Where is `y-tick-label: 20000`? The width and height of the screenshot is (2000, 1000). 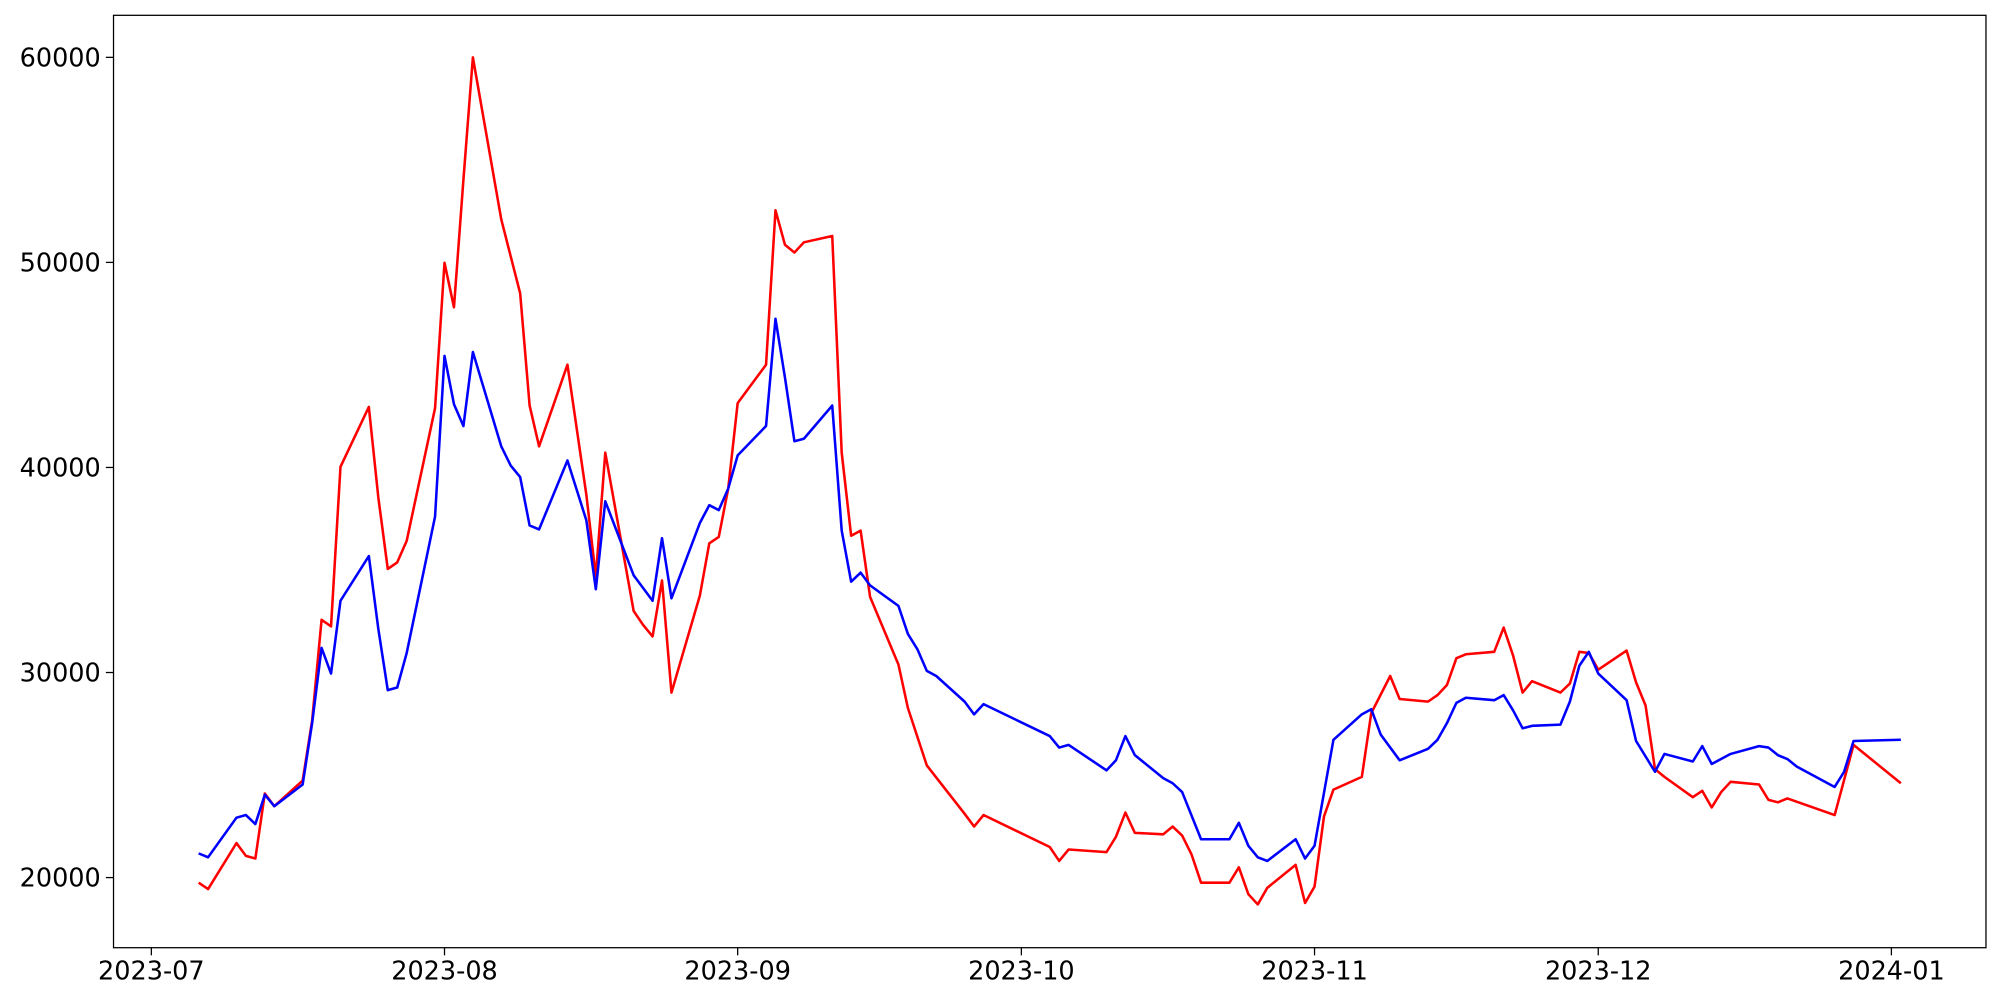 y-tick-label: 20000 is located at coordinates (60, 879).